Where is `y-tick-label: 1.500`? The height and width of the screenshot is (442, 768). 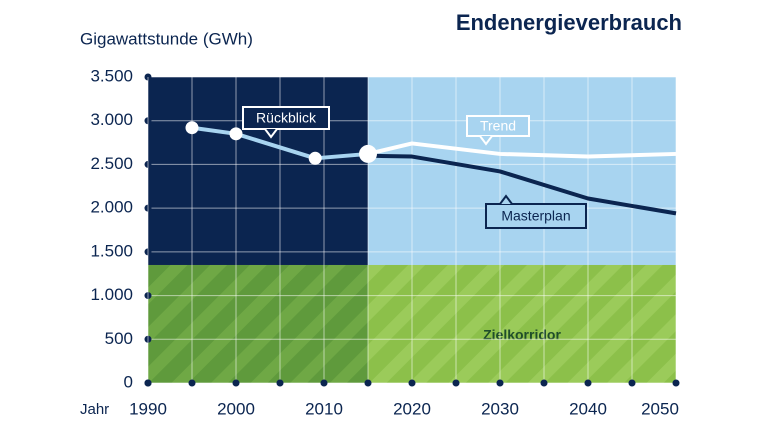 y-tick-label: 1.500 is located at coordinates (111, 250).